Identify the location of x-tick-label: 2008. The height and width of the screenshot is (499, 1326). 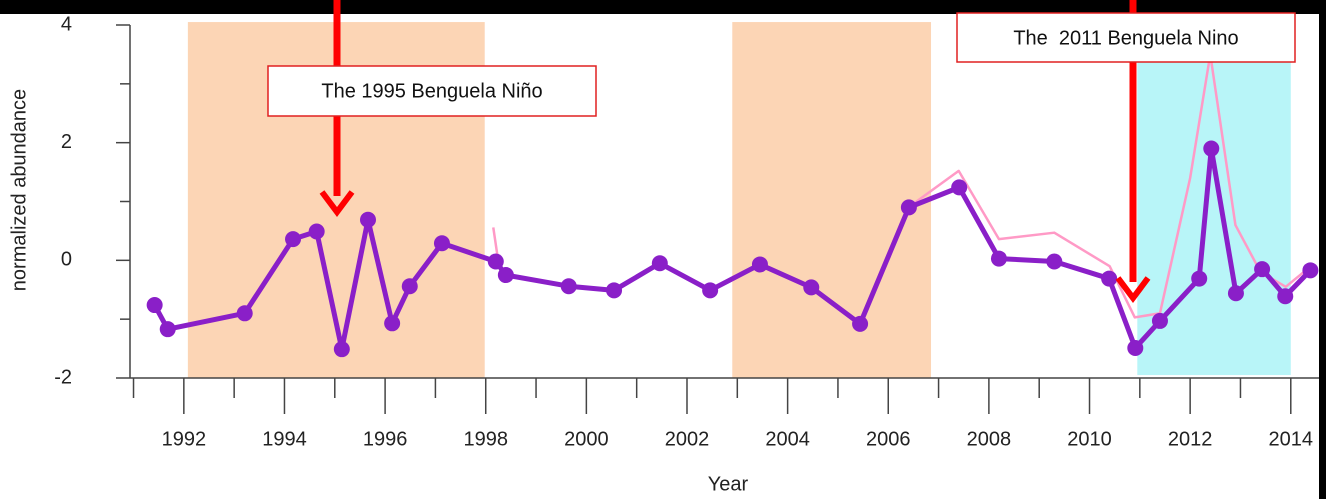
(989, 439).